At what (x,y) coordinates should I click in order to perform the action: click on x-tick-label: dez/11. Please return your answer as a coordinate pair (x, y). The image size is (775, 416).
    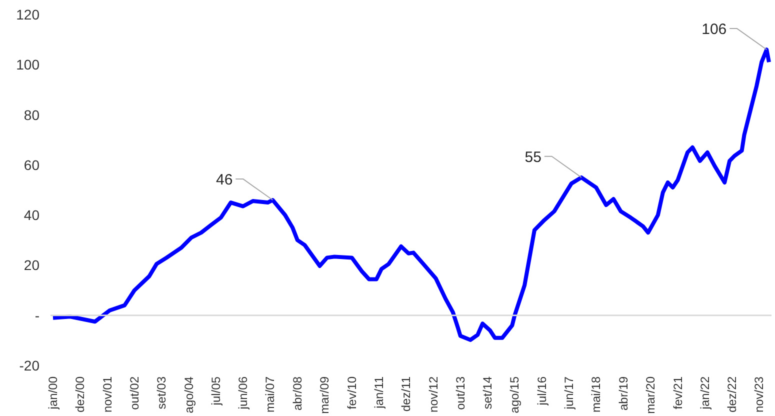
    Looking at the image, I should click on (406, 394).